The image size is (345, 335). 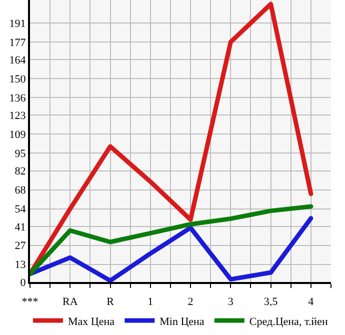 What do you see at coordinates (91, 322) in the screenshot?
I see `legend-label: Max Цена` at bounding box center [91, 322].